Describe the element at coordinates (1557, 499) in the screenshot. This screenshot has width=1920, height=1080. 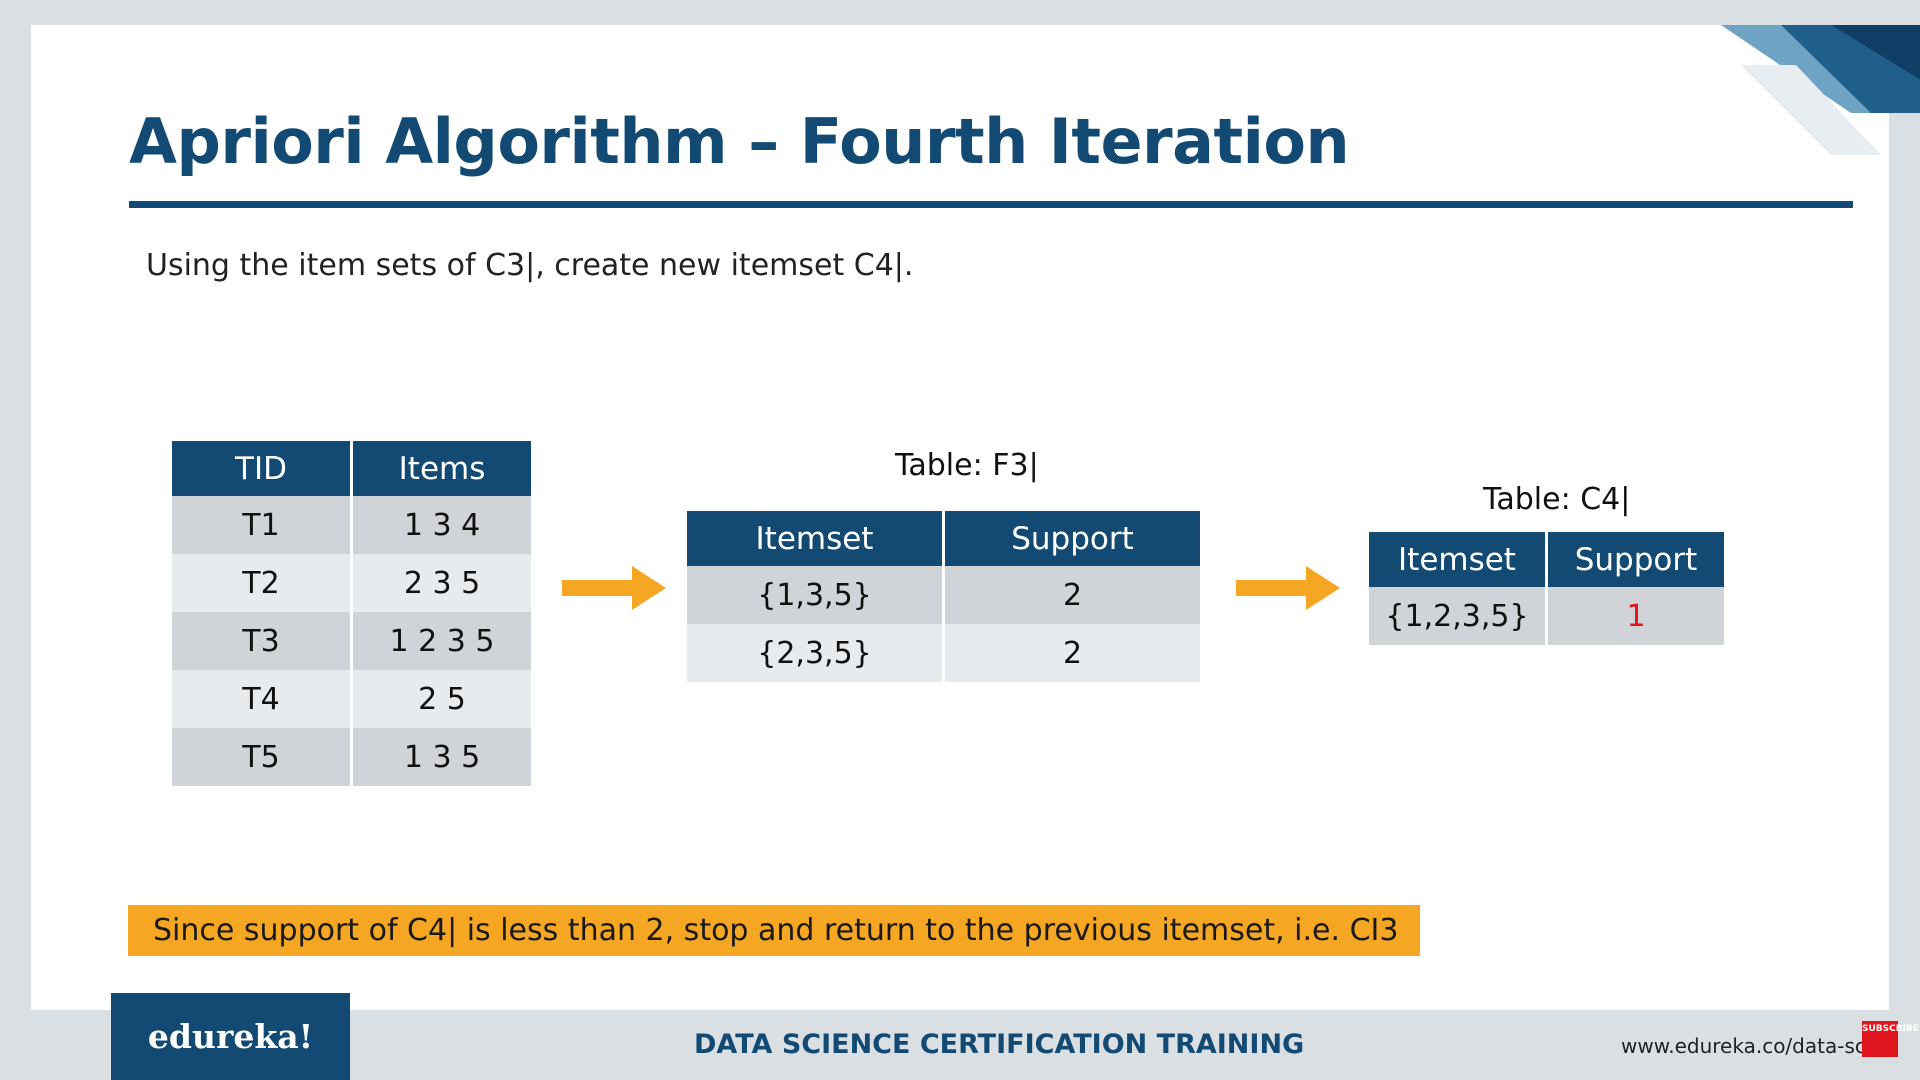
I see `c4-table-caption: Table: C4|` at that location.